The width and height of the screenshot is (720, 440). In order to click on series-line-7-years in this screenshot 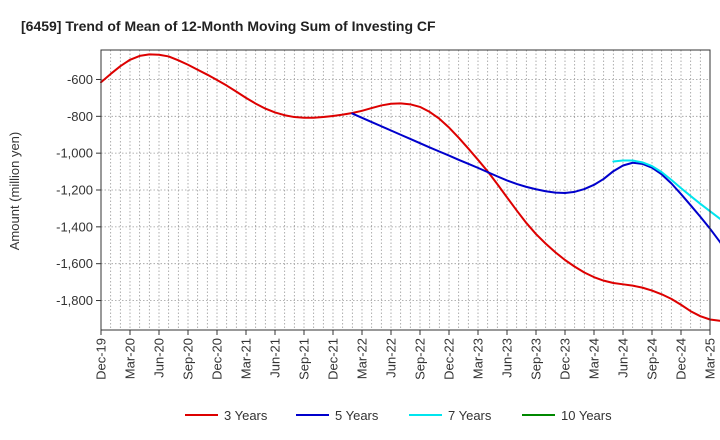, I will do `click(666, 190)`.